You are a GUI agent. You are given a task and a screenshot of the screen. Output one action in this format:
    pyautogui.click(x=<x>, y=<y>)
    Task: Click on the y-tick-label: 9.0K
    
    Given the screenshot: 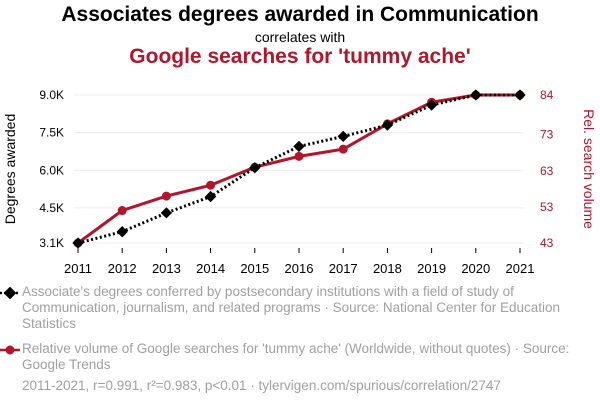 What is the action you would take?
    pyautogui.click(x=51, y=95)
    